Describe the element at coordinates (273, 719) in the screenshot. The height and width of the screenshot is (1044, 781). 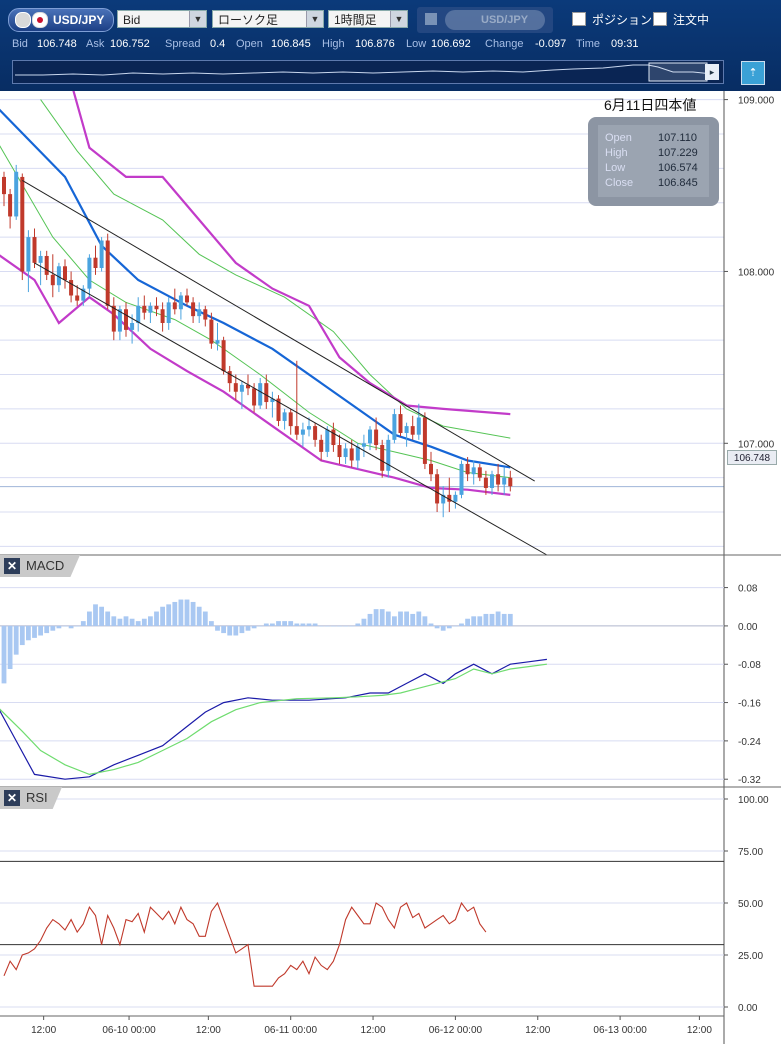
I see `series-signal` at that location.